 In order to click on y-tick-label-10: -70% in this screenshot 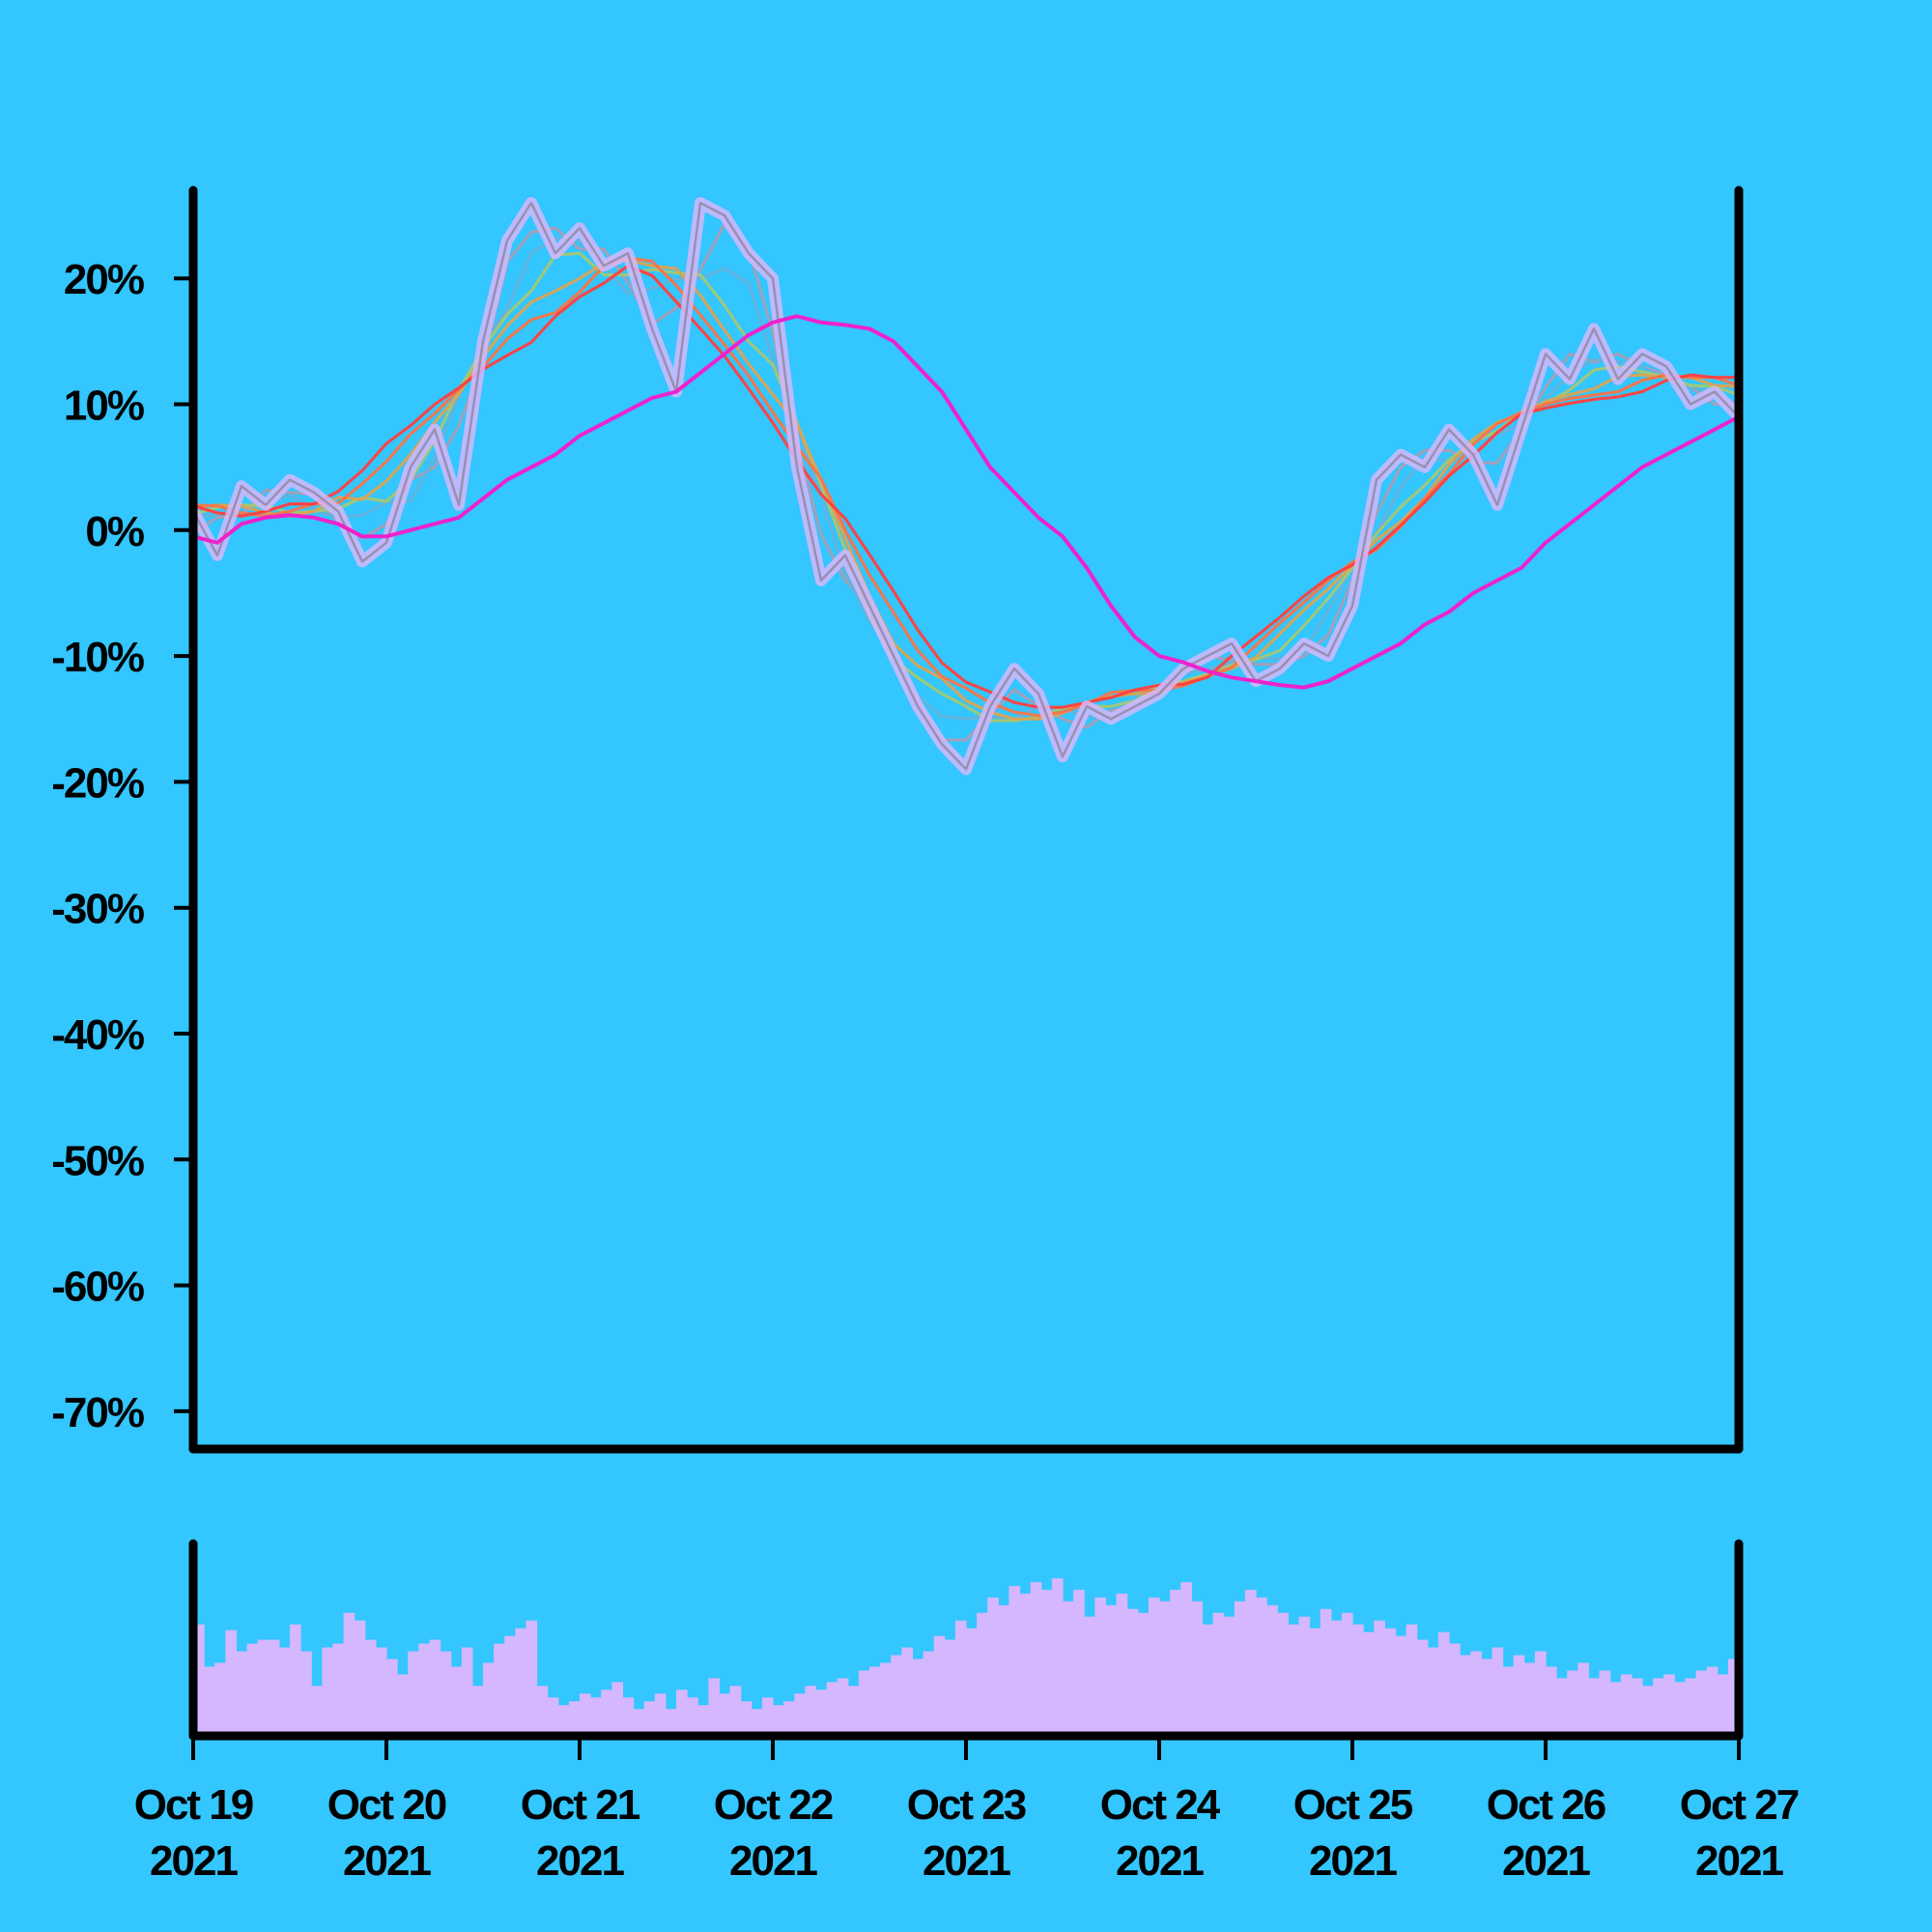, I will do `click(97, 1412)`.